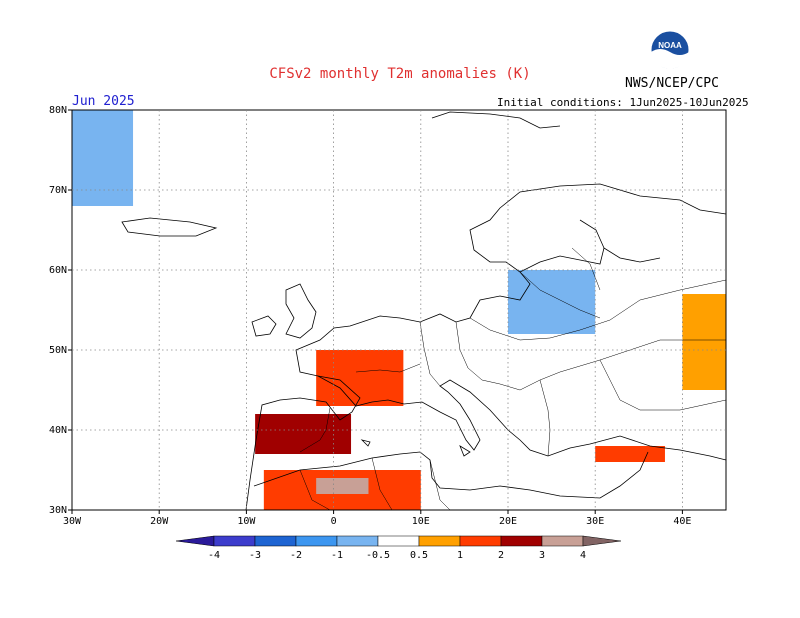  What do you see at coordinates (623, 102) in the screenshot?
I see `initial-conditions-label: Initial conditions: 1Jun2025-10Jun2025` at bounding box center [623, 102].